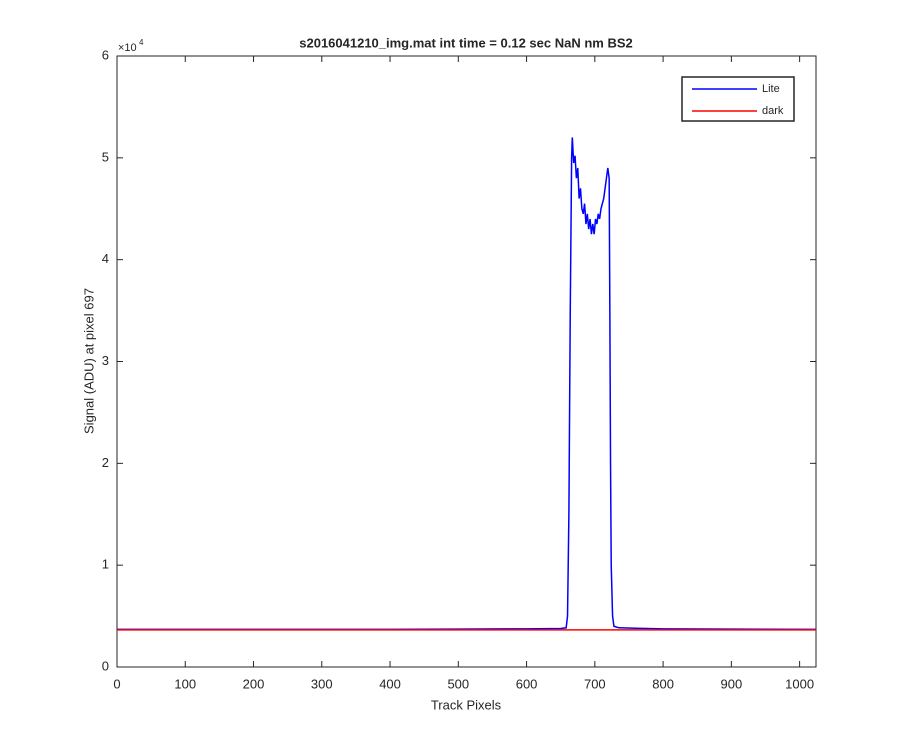  I want to click on y-tick-label: 6, so click(105, 54).